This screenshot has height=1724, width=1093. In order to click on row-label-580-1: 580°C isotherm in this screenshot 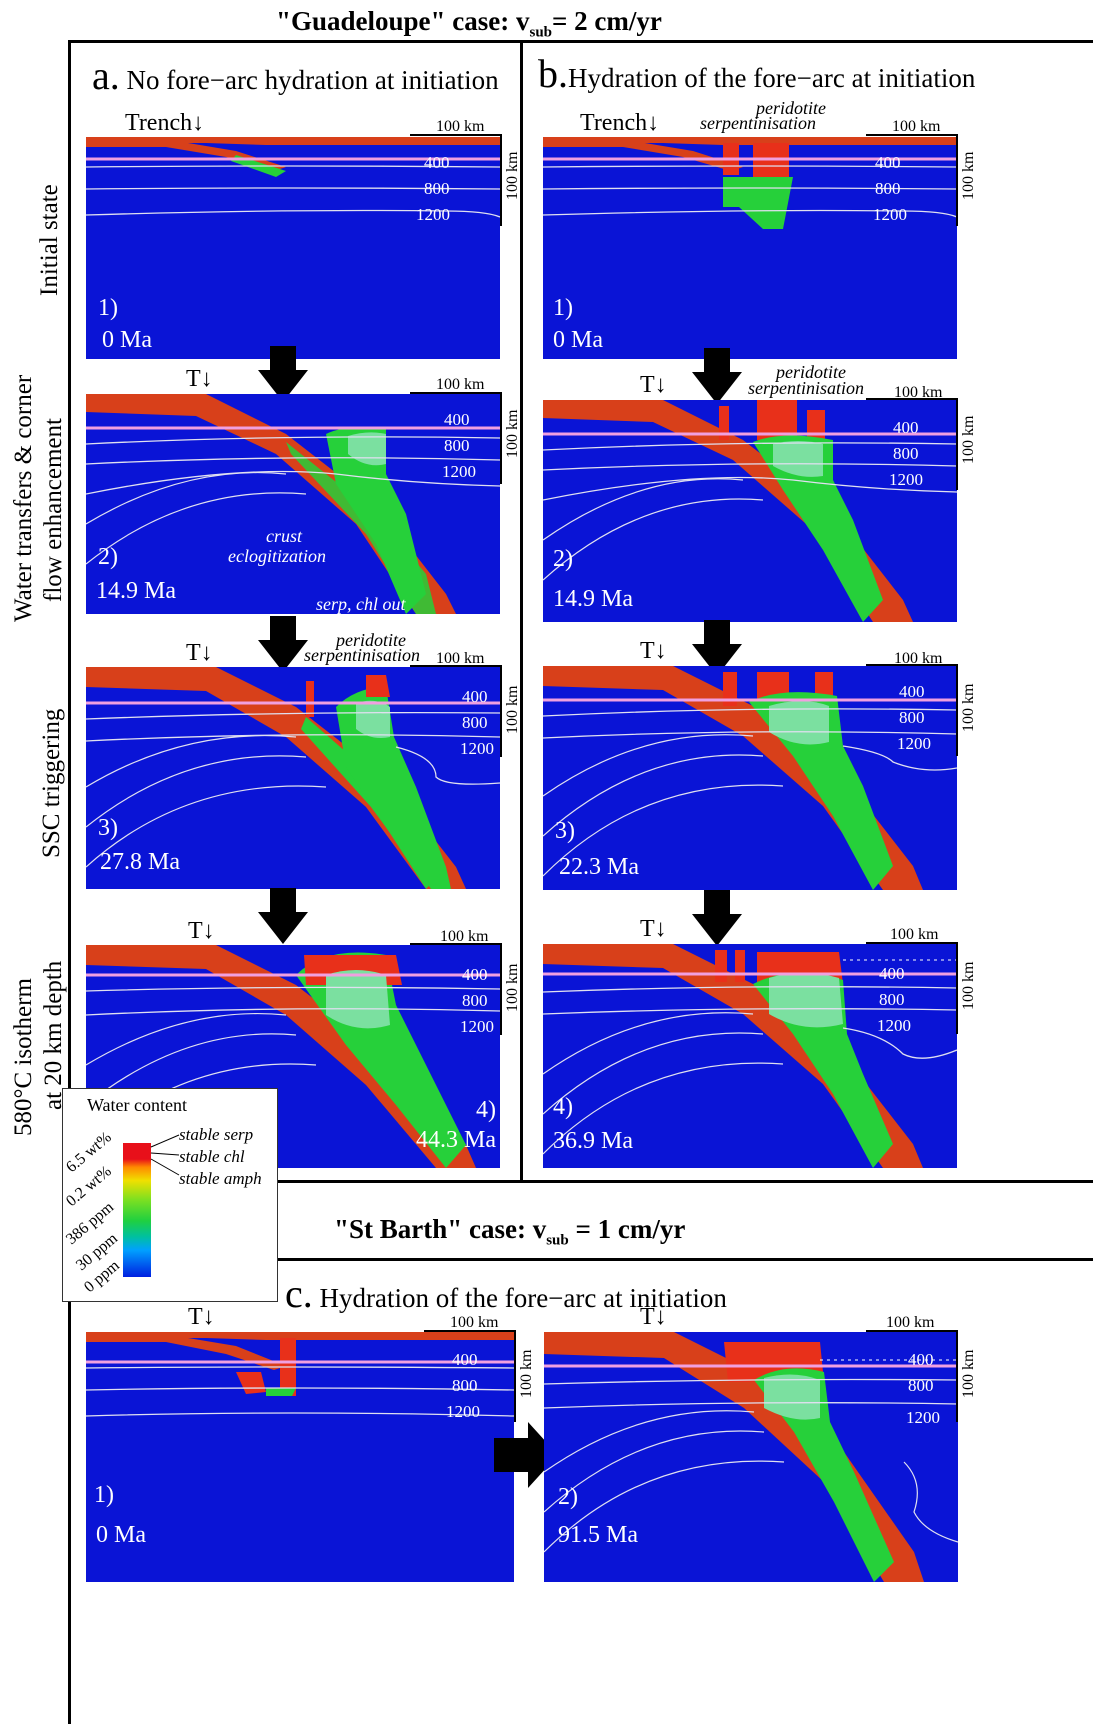, I will do `click(23, 1057)`.